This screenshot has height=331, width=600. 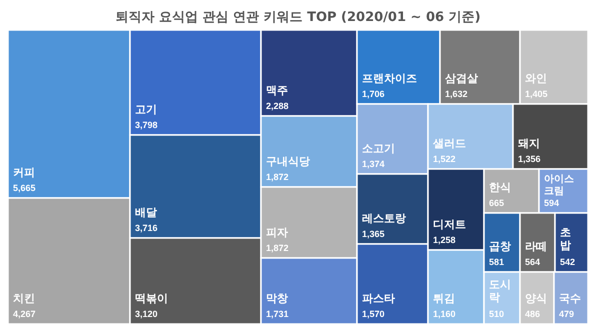 What do you see at coordinates (277, 106) in the screenshot?
I see `data-label: 2,288` at bounding box center [277, 106].